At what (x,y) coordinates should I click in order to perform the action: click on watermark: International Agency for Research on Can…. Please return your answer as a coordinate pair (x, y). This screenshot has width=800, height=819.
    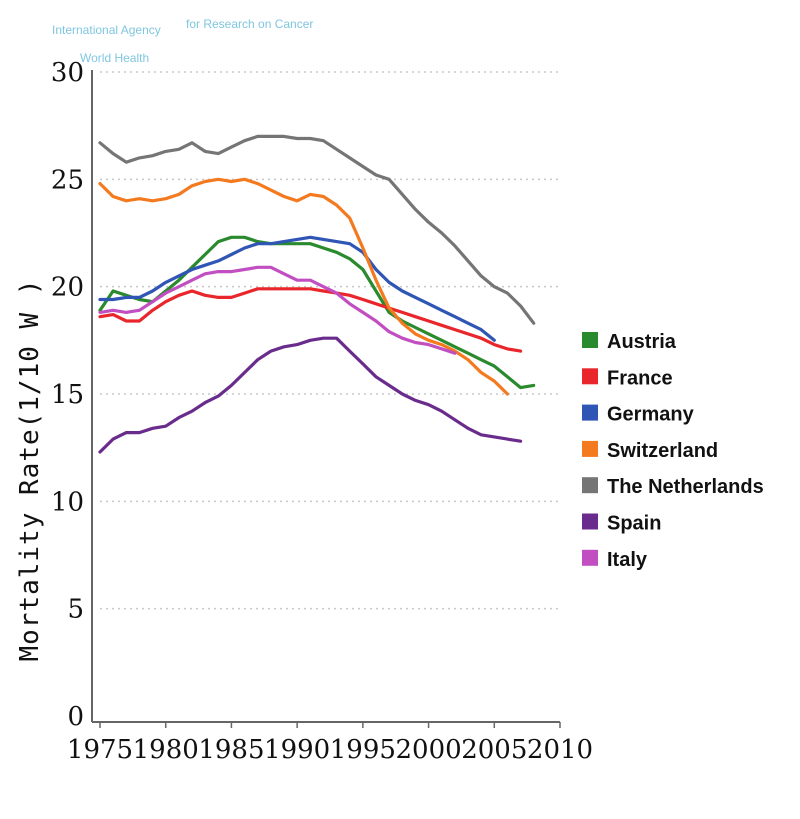
    Looking at the image, I should click on (182, 41).